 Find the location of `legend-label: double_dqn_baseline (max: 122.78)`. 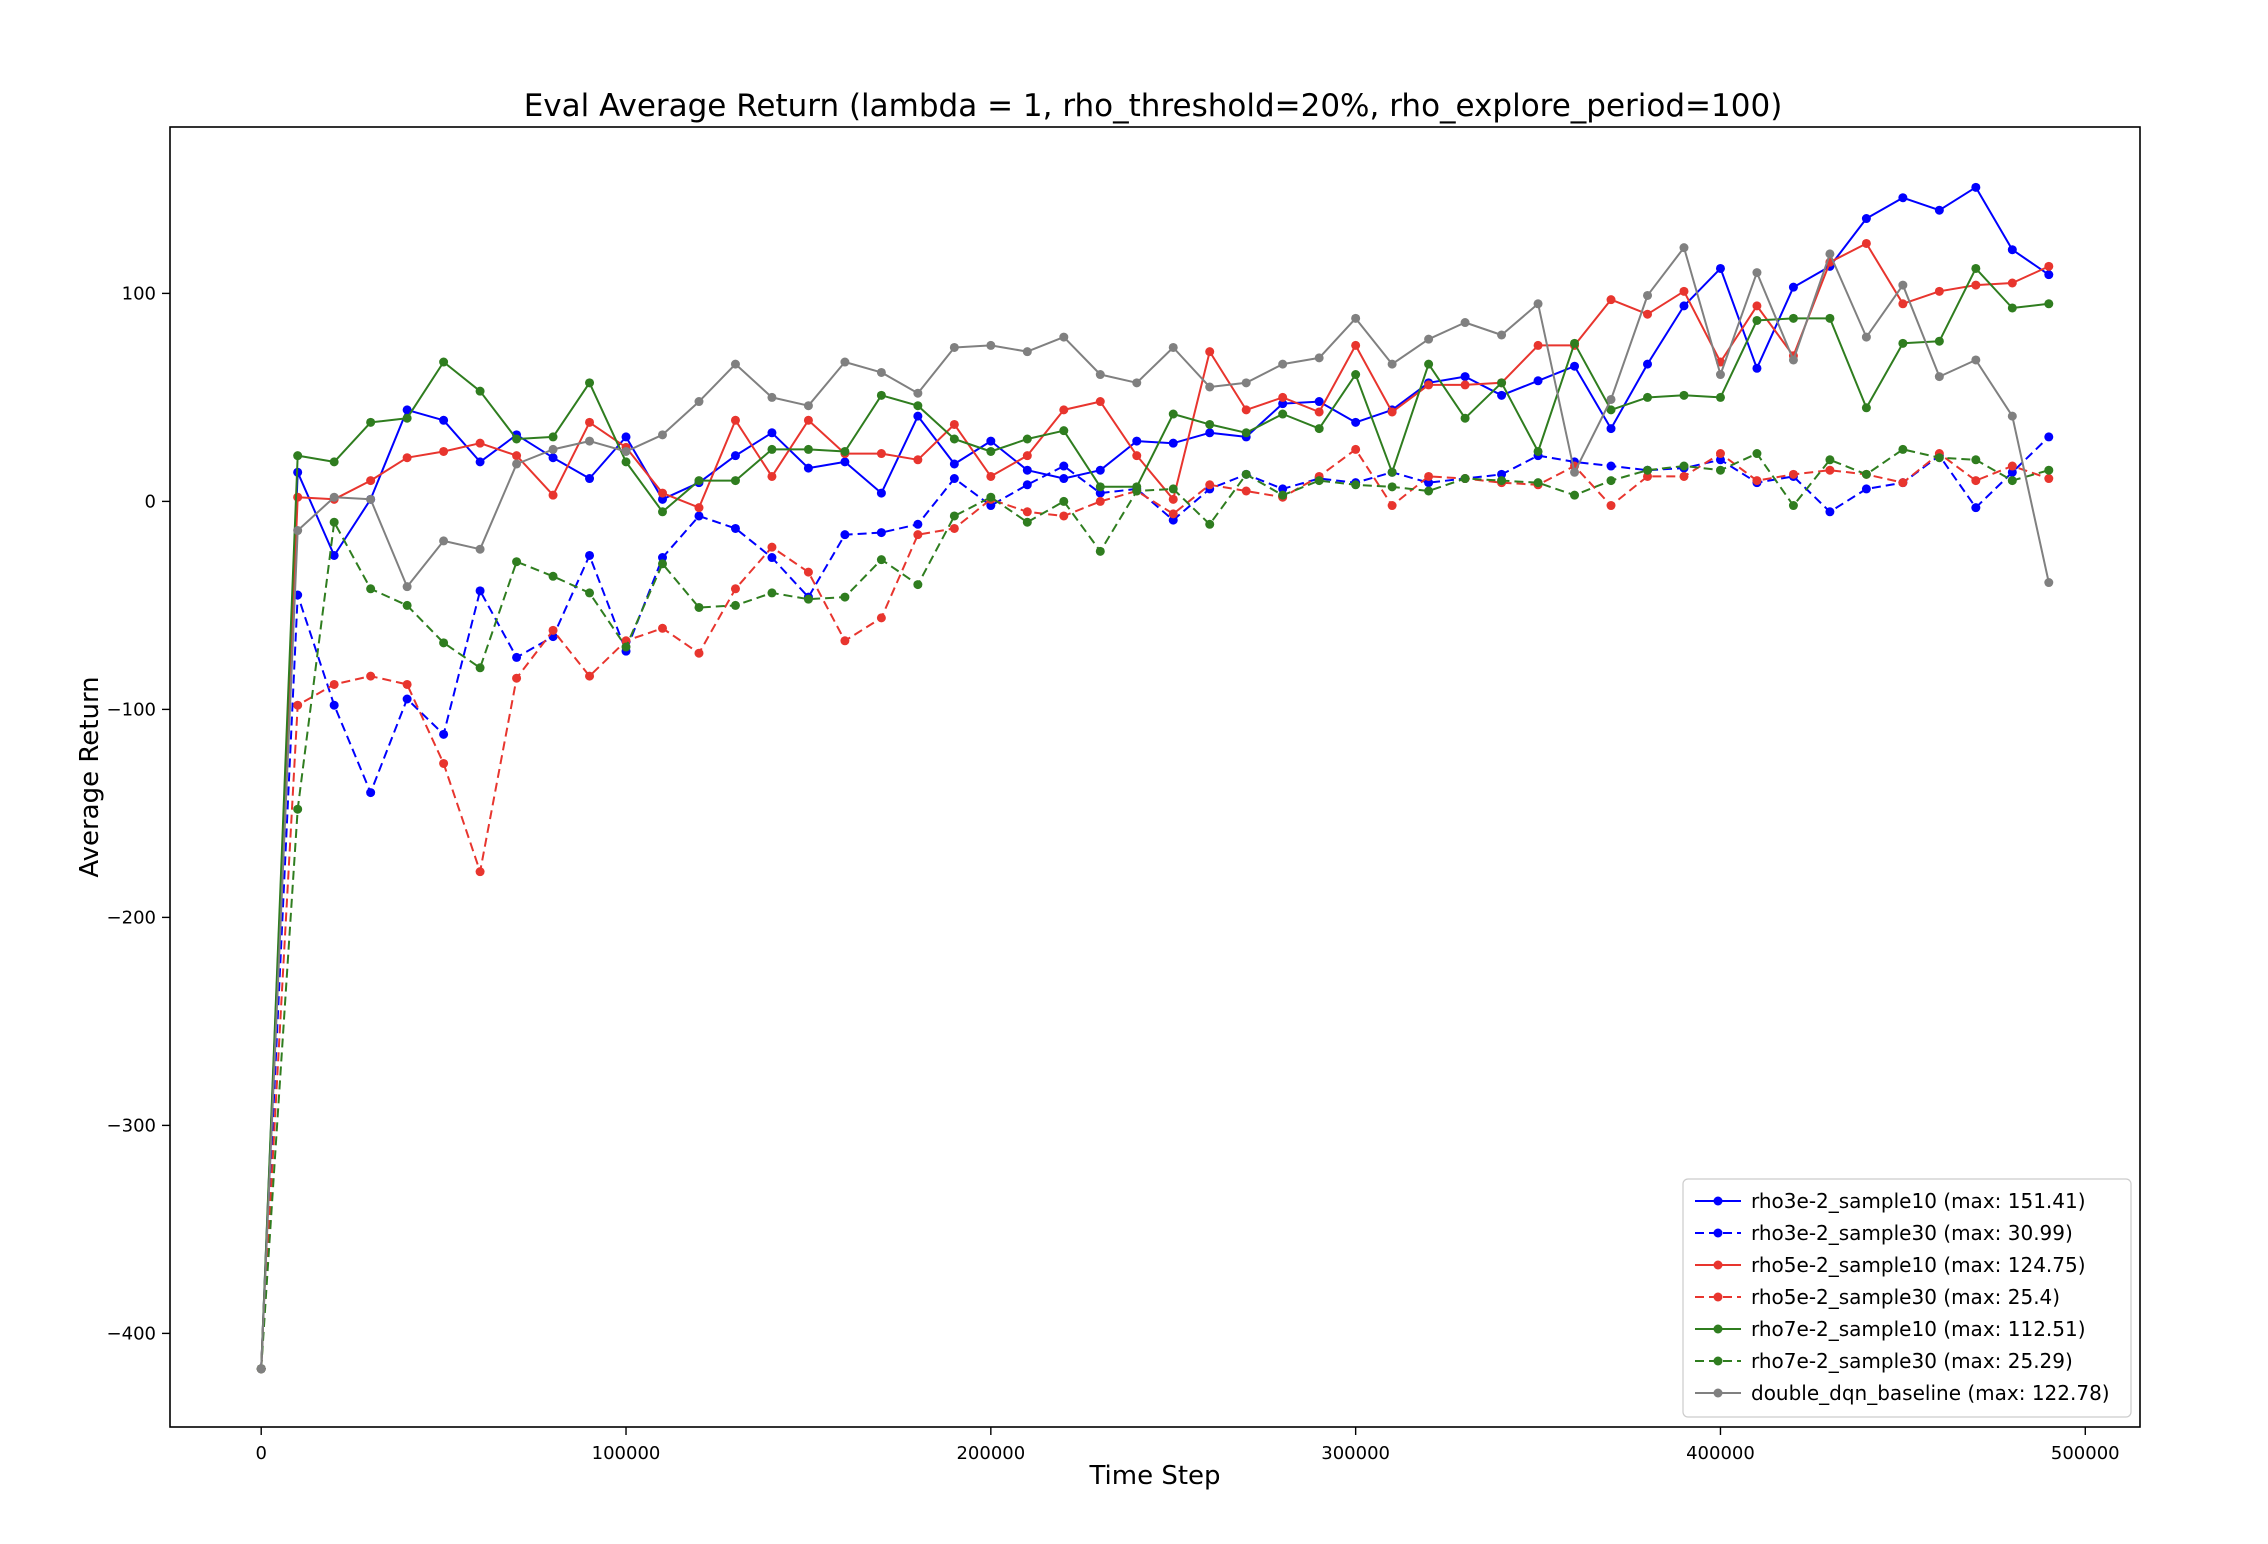

legend-label: double_dqn_baseline (max: 122.78) is located at coordinates (1930, 1393).